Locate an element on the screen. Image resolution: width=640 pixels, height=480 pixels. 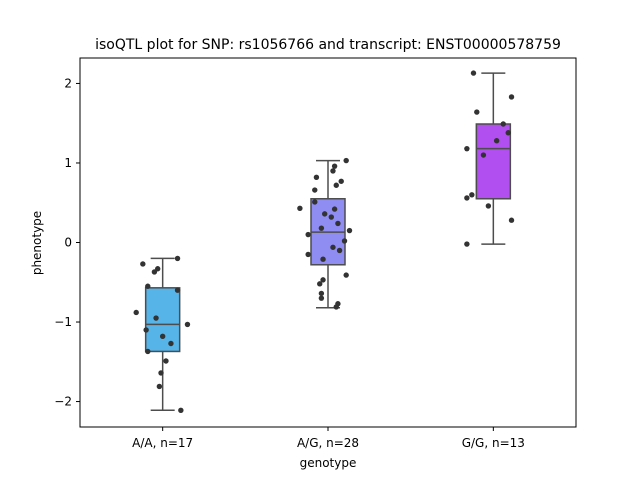
x-tick-label: G/G, n=13 is located at coordinates (493, 443).